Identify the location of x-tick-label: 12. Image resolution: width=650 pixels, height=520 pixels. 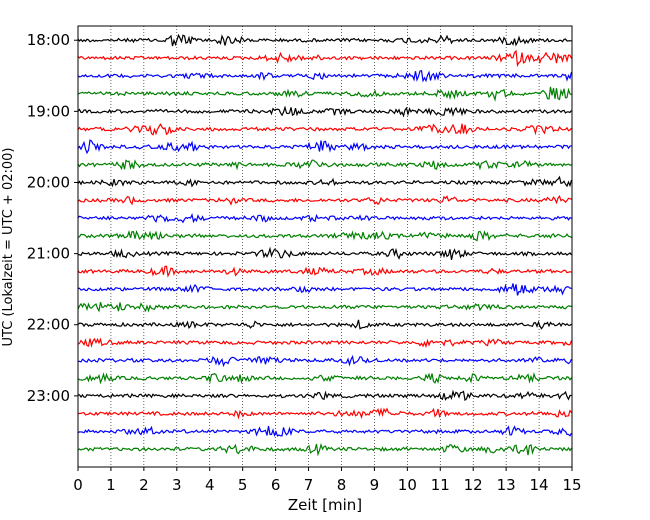
(473, 485).